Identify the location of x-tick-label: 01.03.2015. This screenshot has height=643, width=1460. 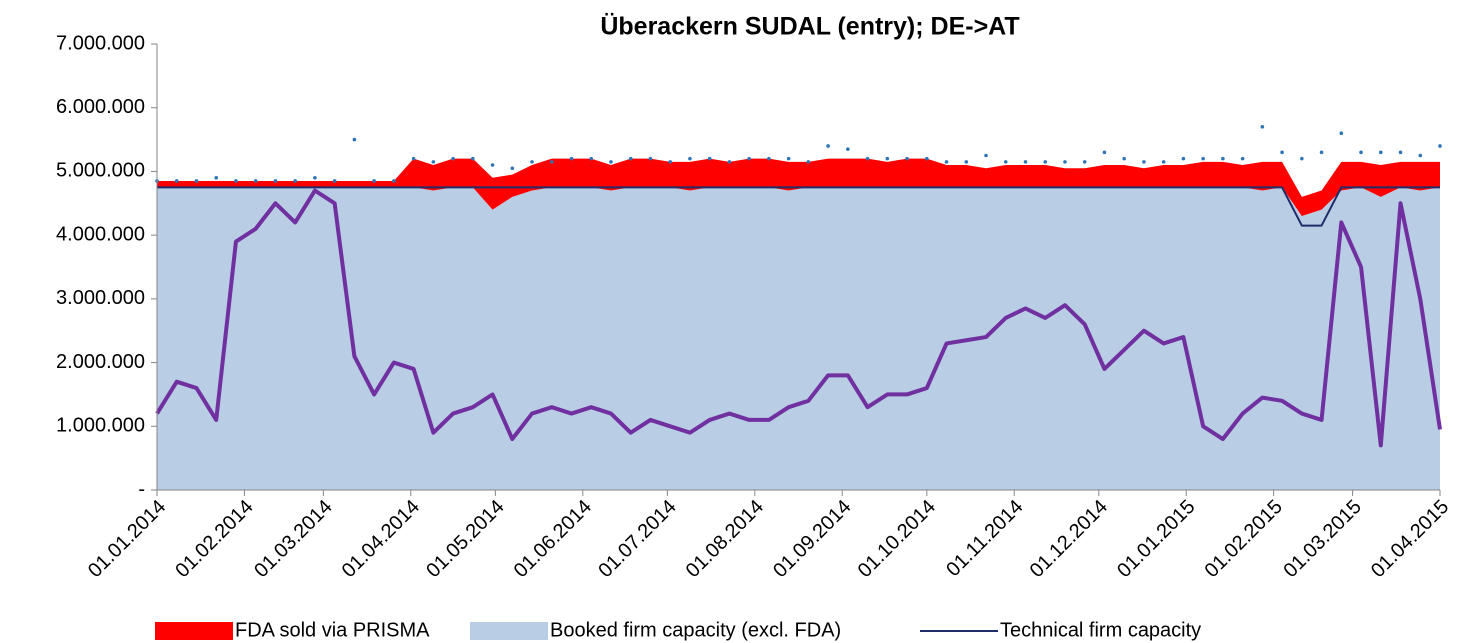
(1323, 539).